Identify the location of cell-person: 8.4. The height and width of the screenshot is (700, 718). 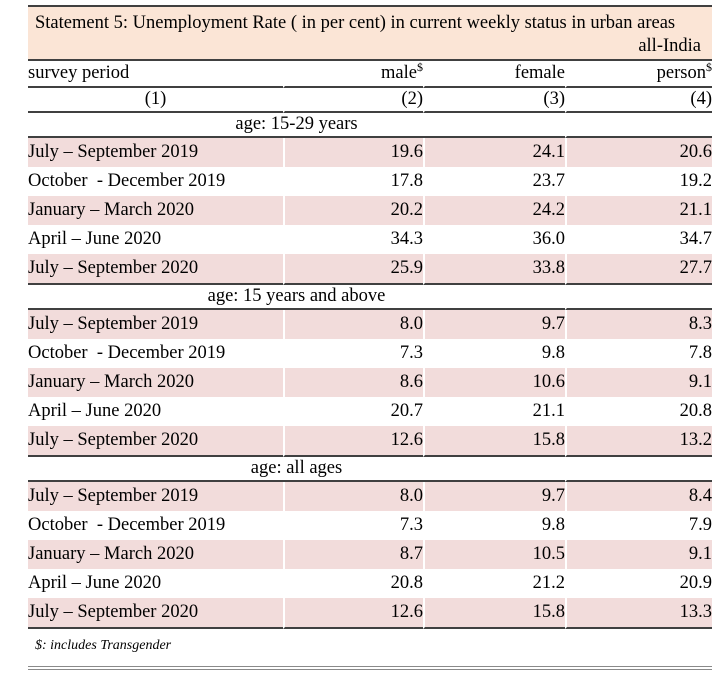
(638, 496).